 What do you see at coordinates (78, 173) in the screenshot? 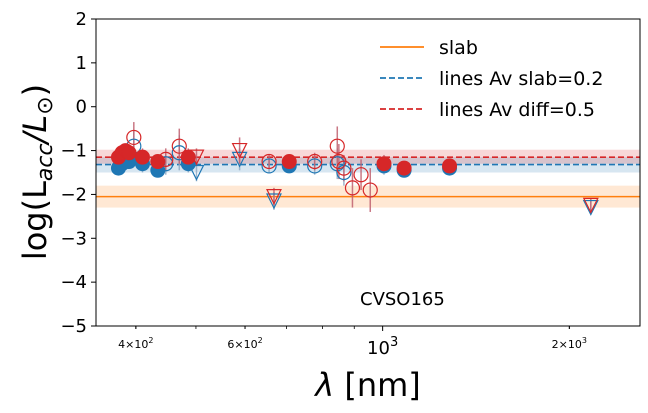
I see `y-axis-ticks: 2 1 0 −1 −2 −3 −4 −5` at bounding box center [78, 173].